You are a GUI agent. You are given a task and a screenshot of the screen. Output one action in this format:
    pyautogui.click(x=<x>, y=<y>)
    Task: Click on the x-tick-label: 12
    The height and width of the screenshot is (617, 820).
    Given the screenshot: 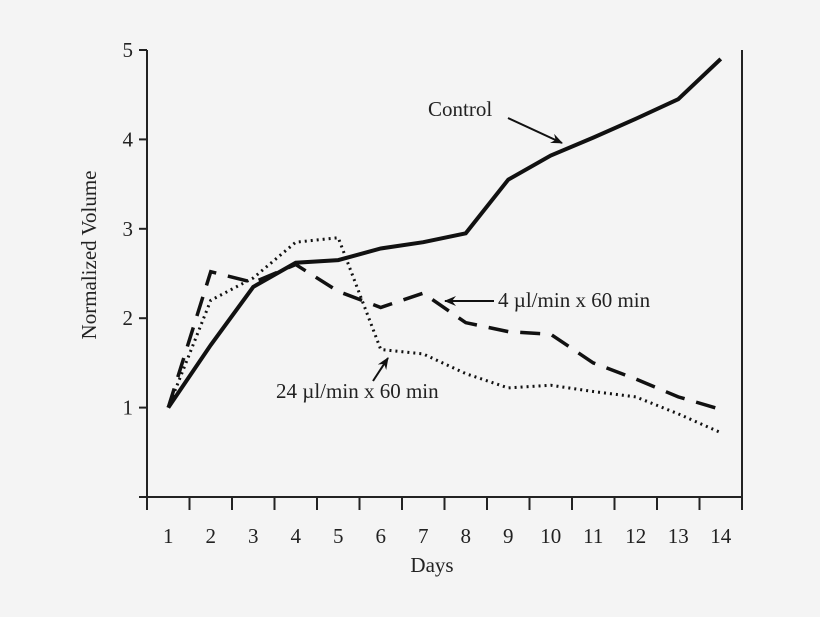 What is the action you would take?
    pyautogui.click(x=635, y=536)
    